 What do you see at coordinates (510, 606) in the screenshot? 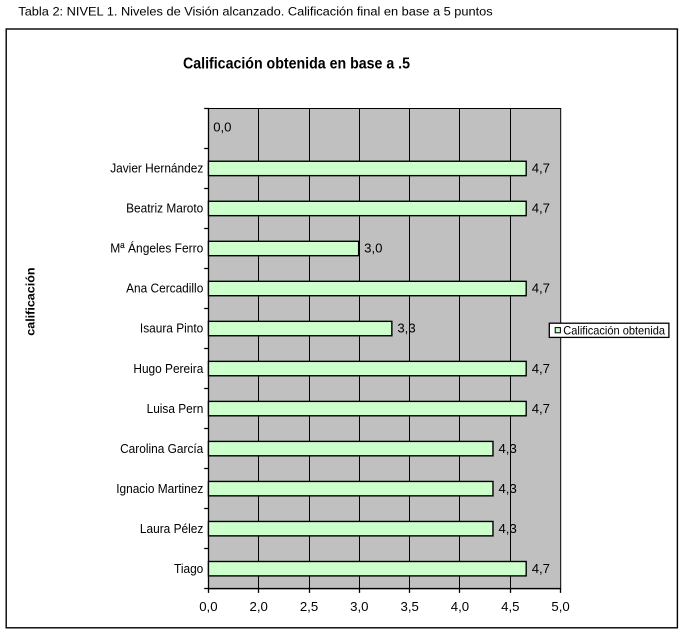
I see `svg-text: 4,5` at bounding box center [510, 606].